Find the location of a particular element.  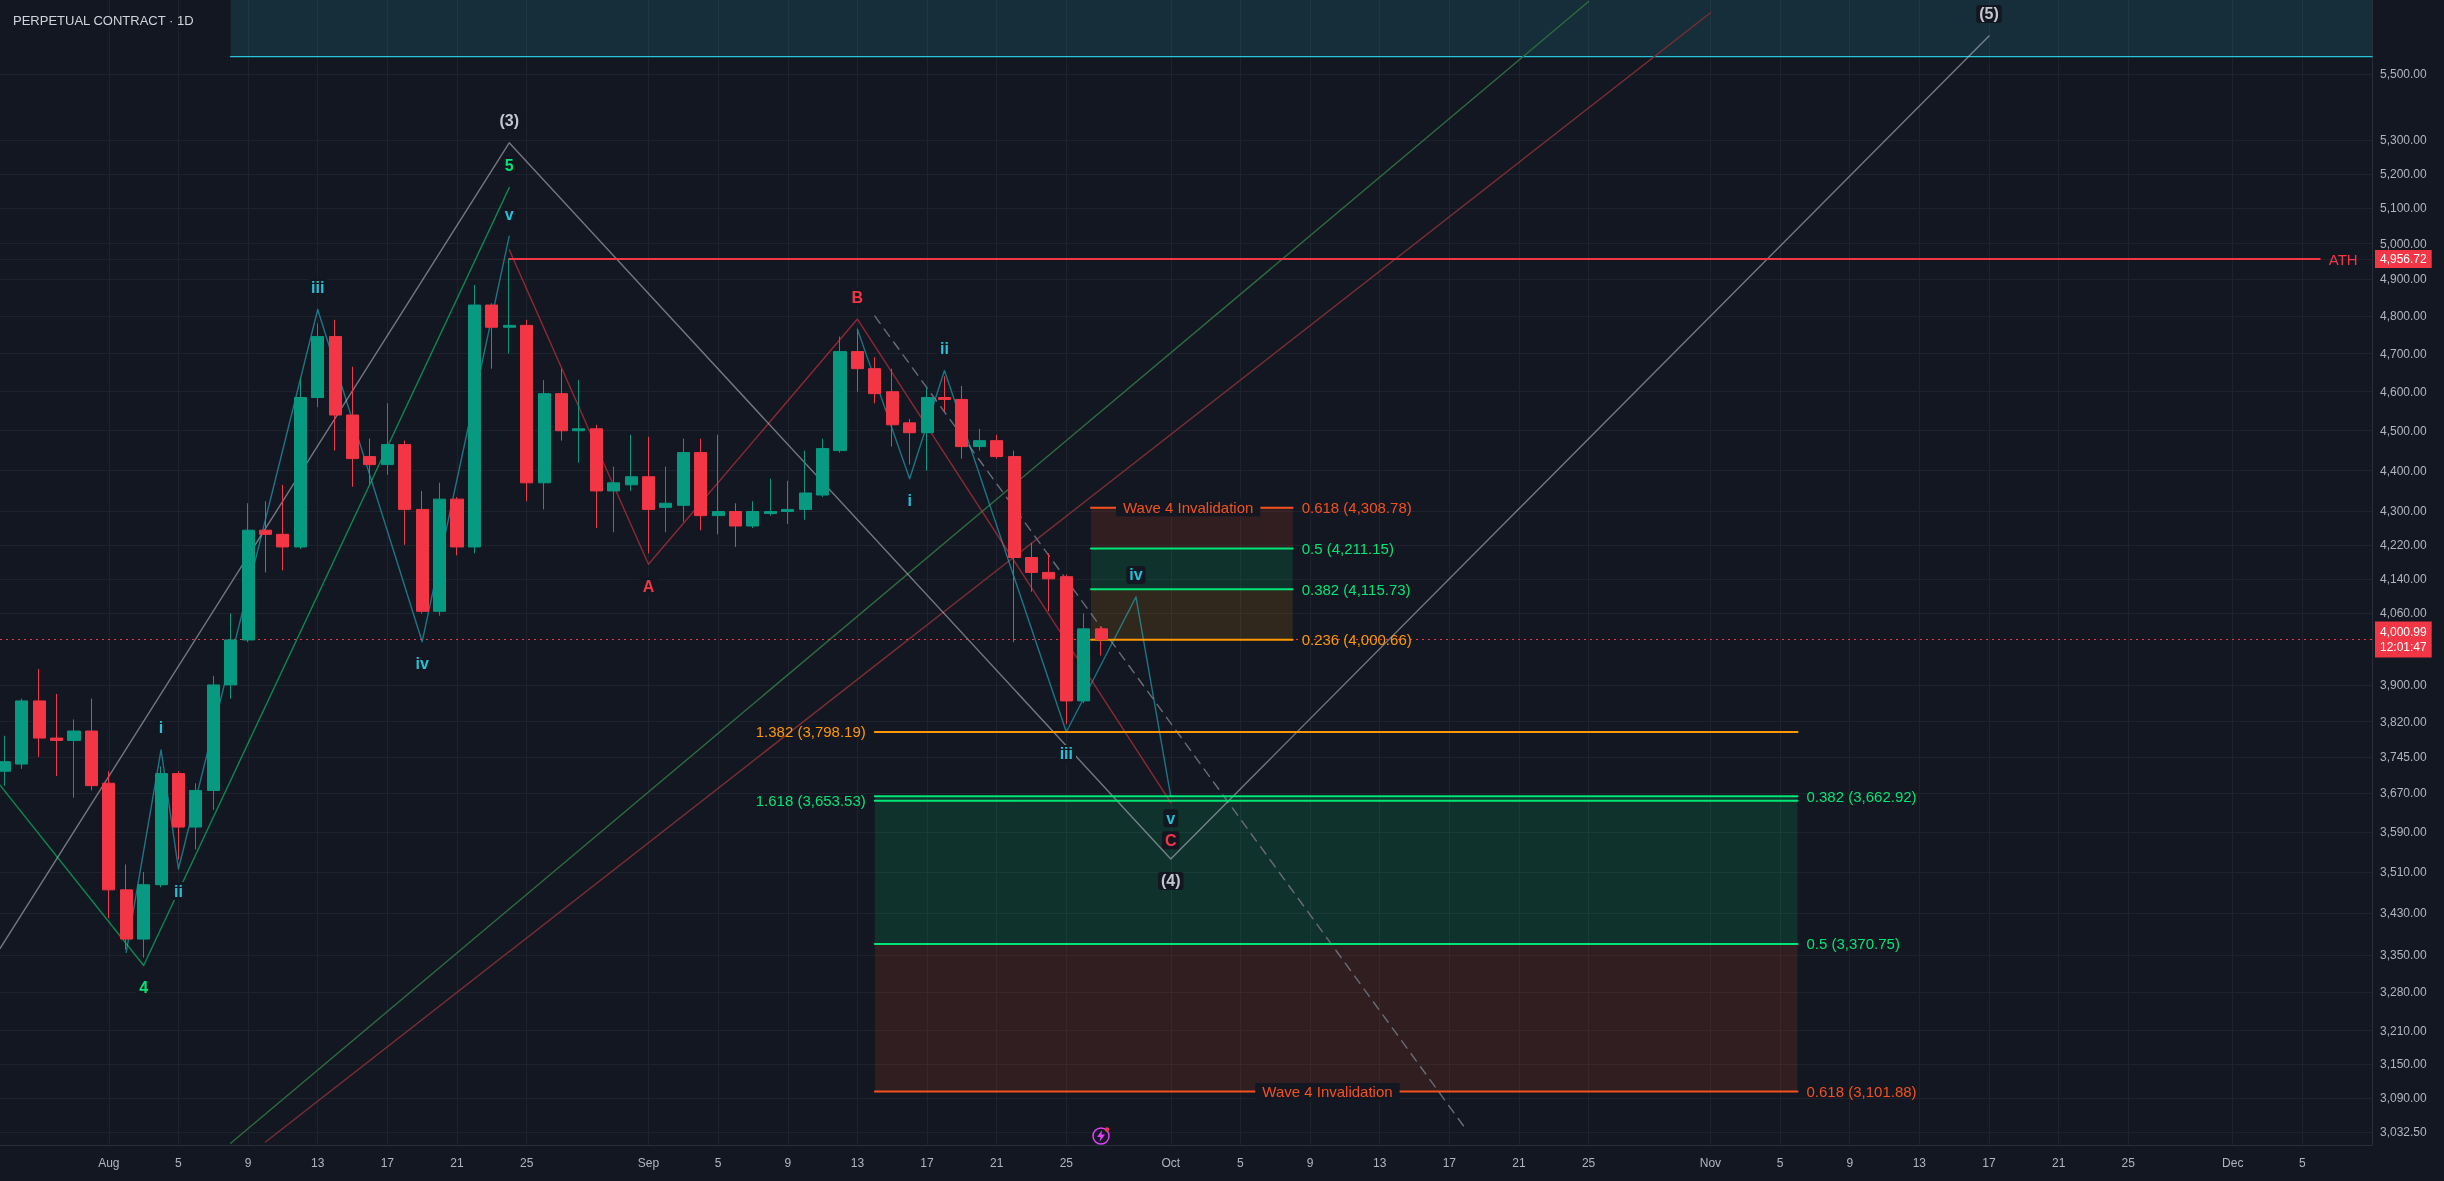

y-tick-label: 5,000.00 is located at coordinates (2404, 243).